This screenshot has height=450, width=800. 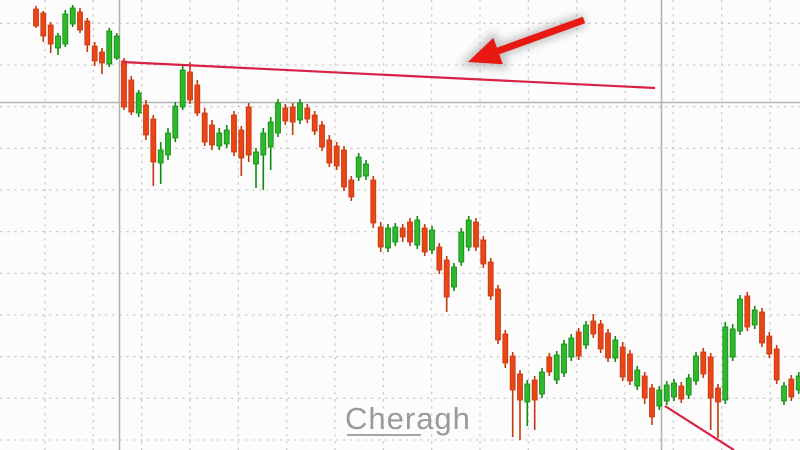 I want to click on watermark-underline, so click(x=384, y=435).